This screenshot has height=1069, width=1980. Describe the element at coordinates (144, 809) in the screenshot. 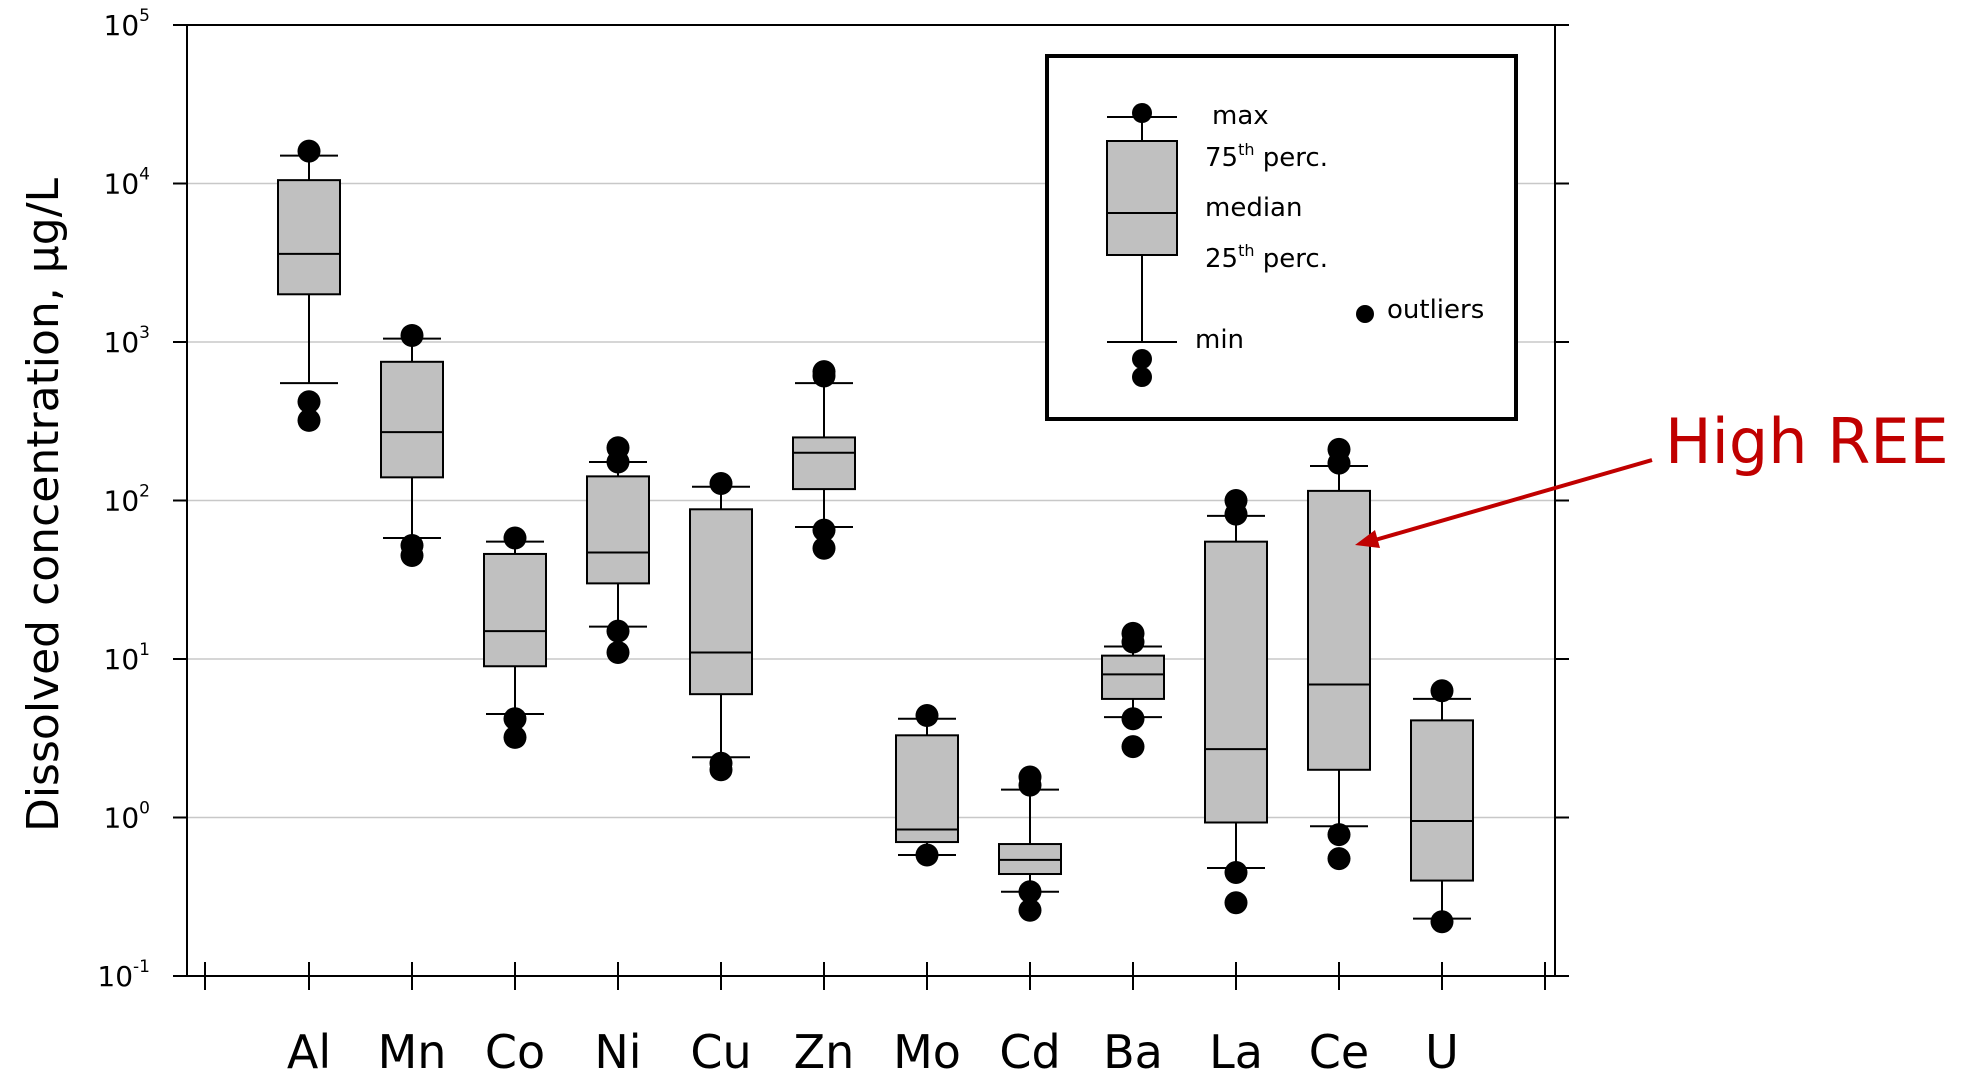

I see `y-tick-exponent: 0` at that location.